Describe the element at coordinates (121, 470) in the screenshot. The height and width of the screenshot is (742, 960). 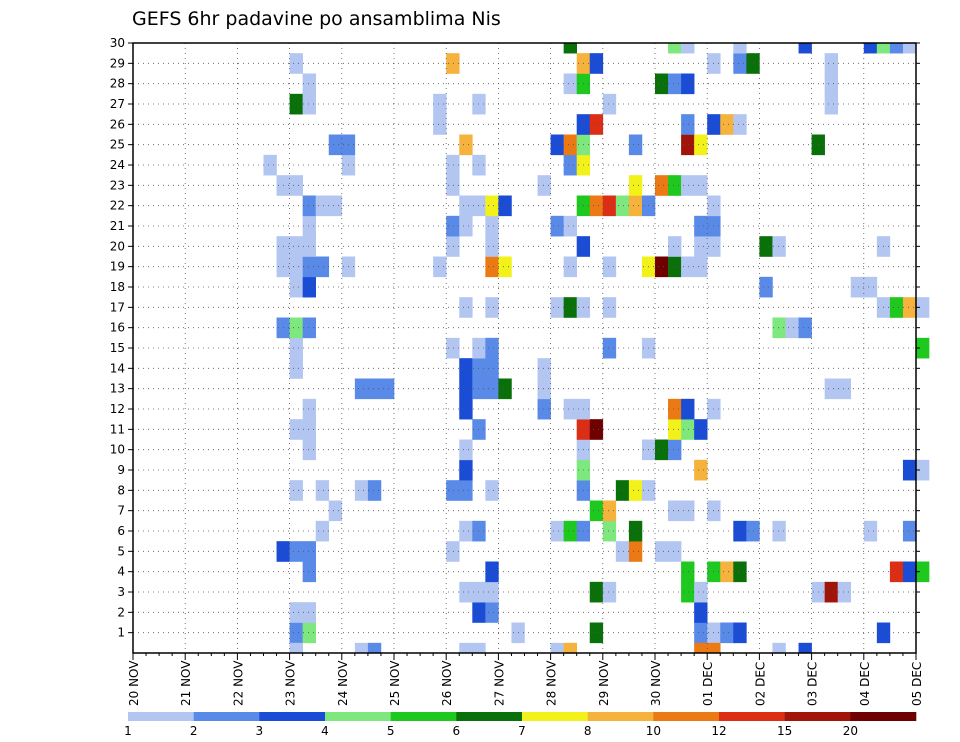
I see `y-tick-label: 9` at that location.